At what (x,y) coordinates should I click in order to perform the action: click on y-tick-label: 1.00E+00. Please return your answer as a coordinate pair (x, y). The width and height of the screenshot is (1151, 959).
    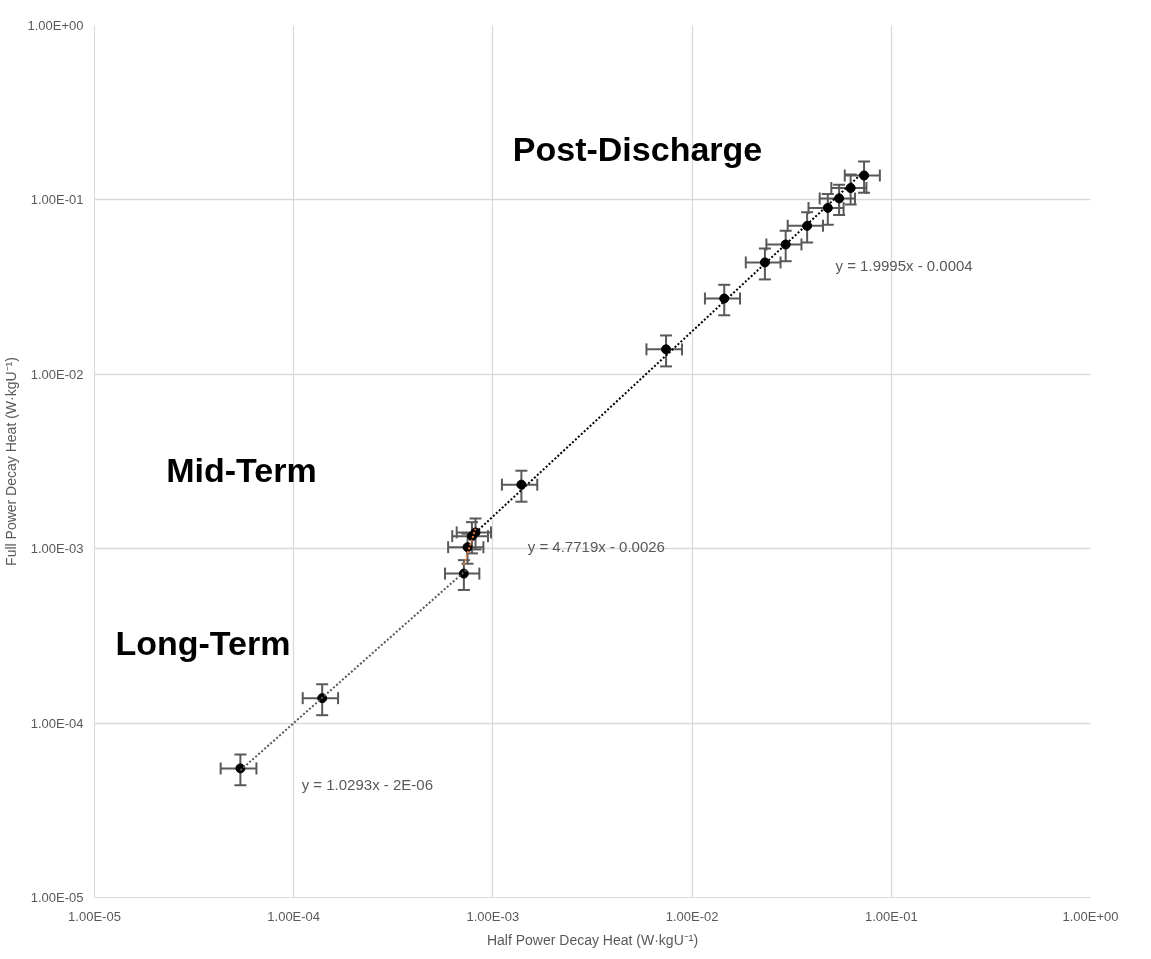
    Looking at the image, I should click on (55, 25).